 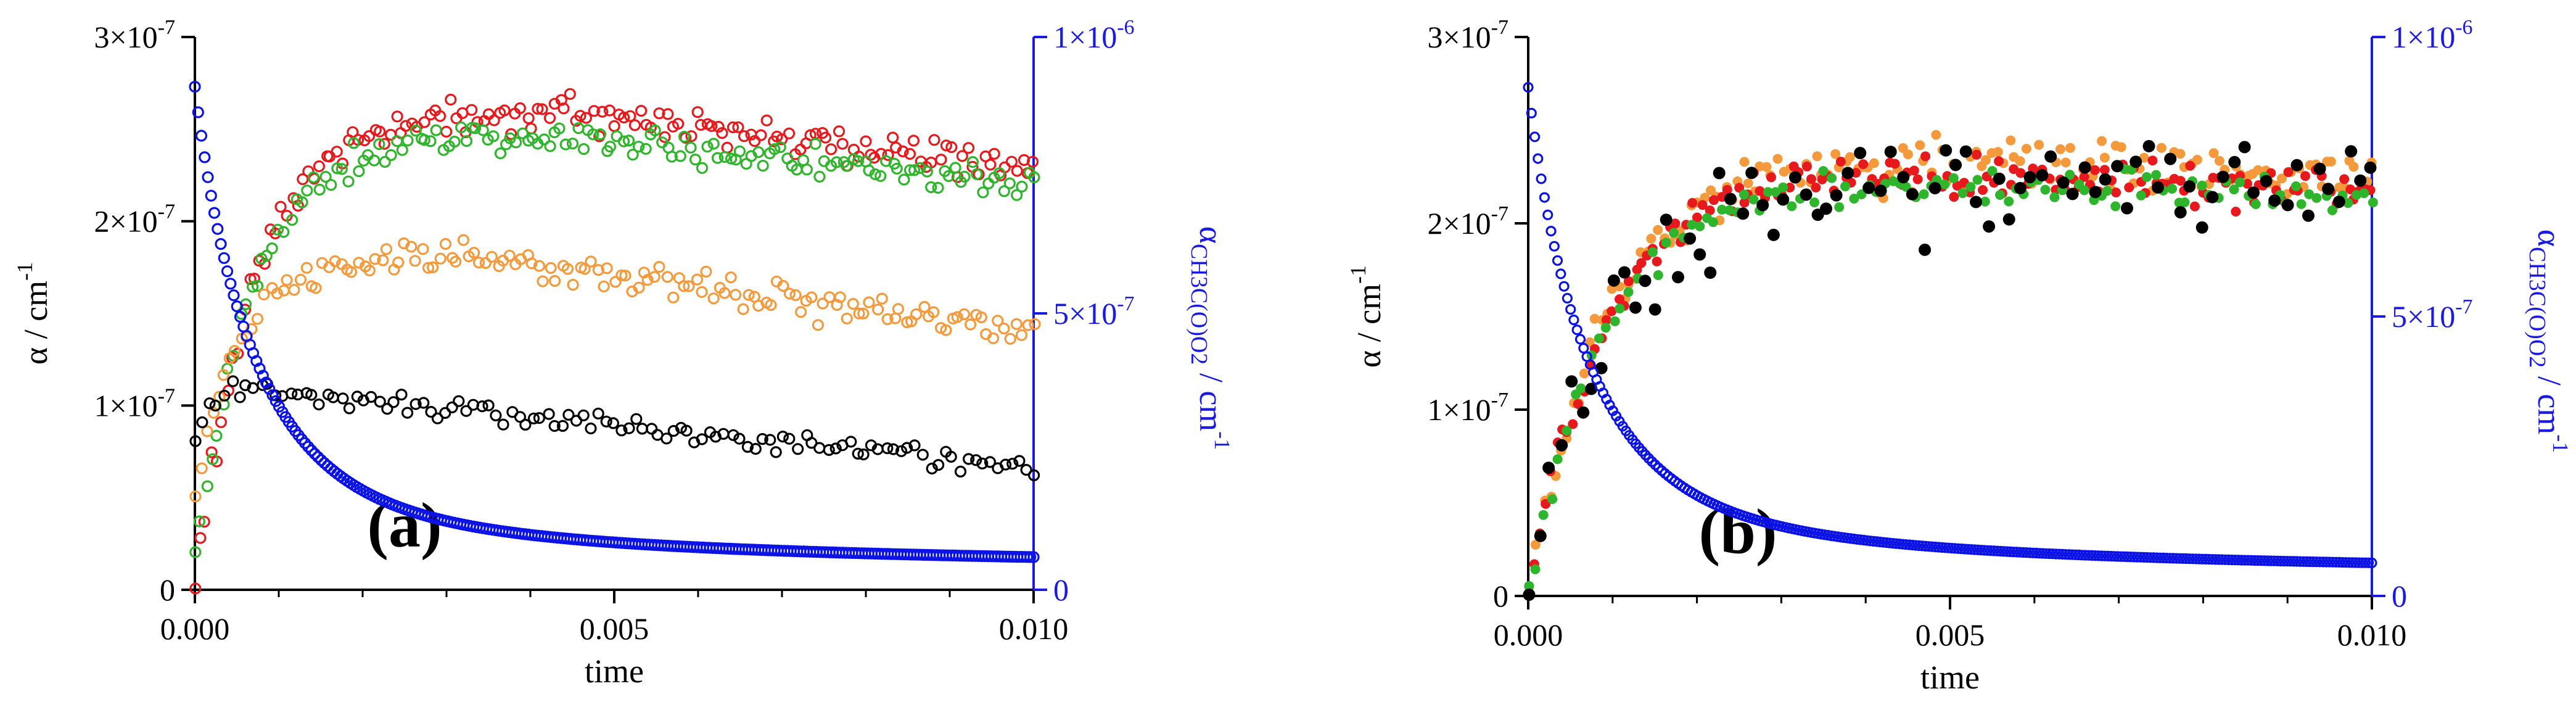 What do you see at coordinates (614, 628) in the screenshot?
I see `x-tick-label: 0.005` at bounding box center [614, 628].